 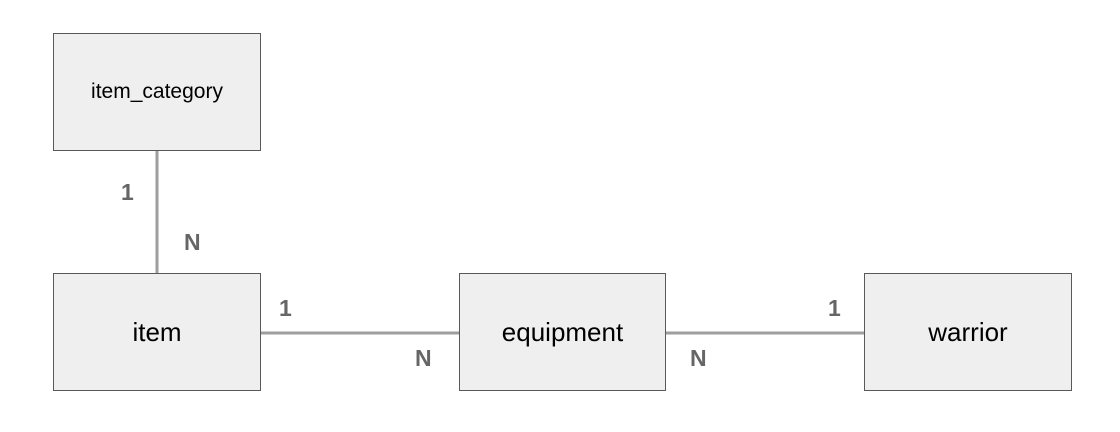 I want to click on entity-item-label: item, so click(x=157, y=331).